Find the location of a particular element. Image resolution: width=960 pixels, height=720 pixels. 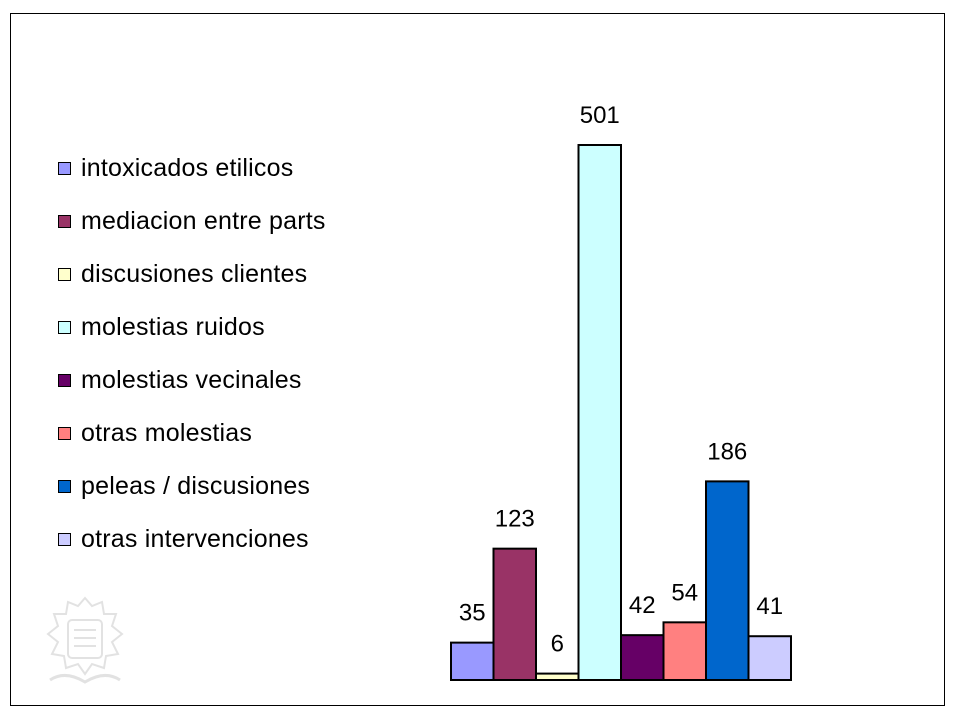

data-label: 123 is located at coordinates (515, 519).